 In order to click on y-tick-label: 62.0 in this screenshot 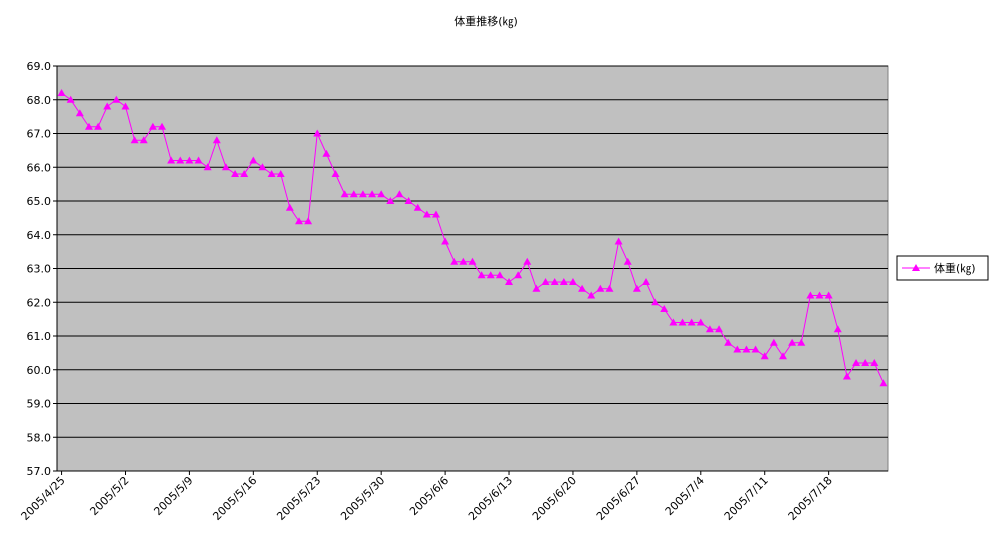, I will do `click(39, 302)`.